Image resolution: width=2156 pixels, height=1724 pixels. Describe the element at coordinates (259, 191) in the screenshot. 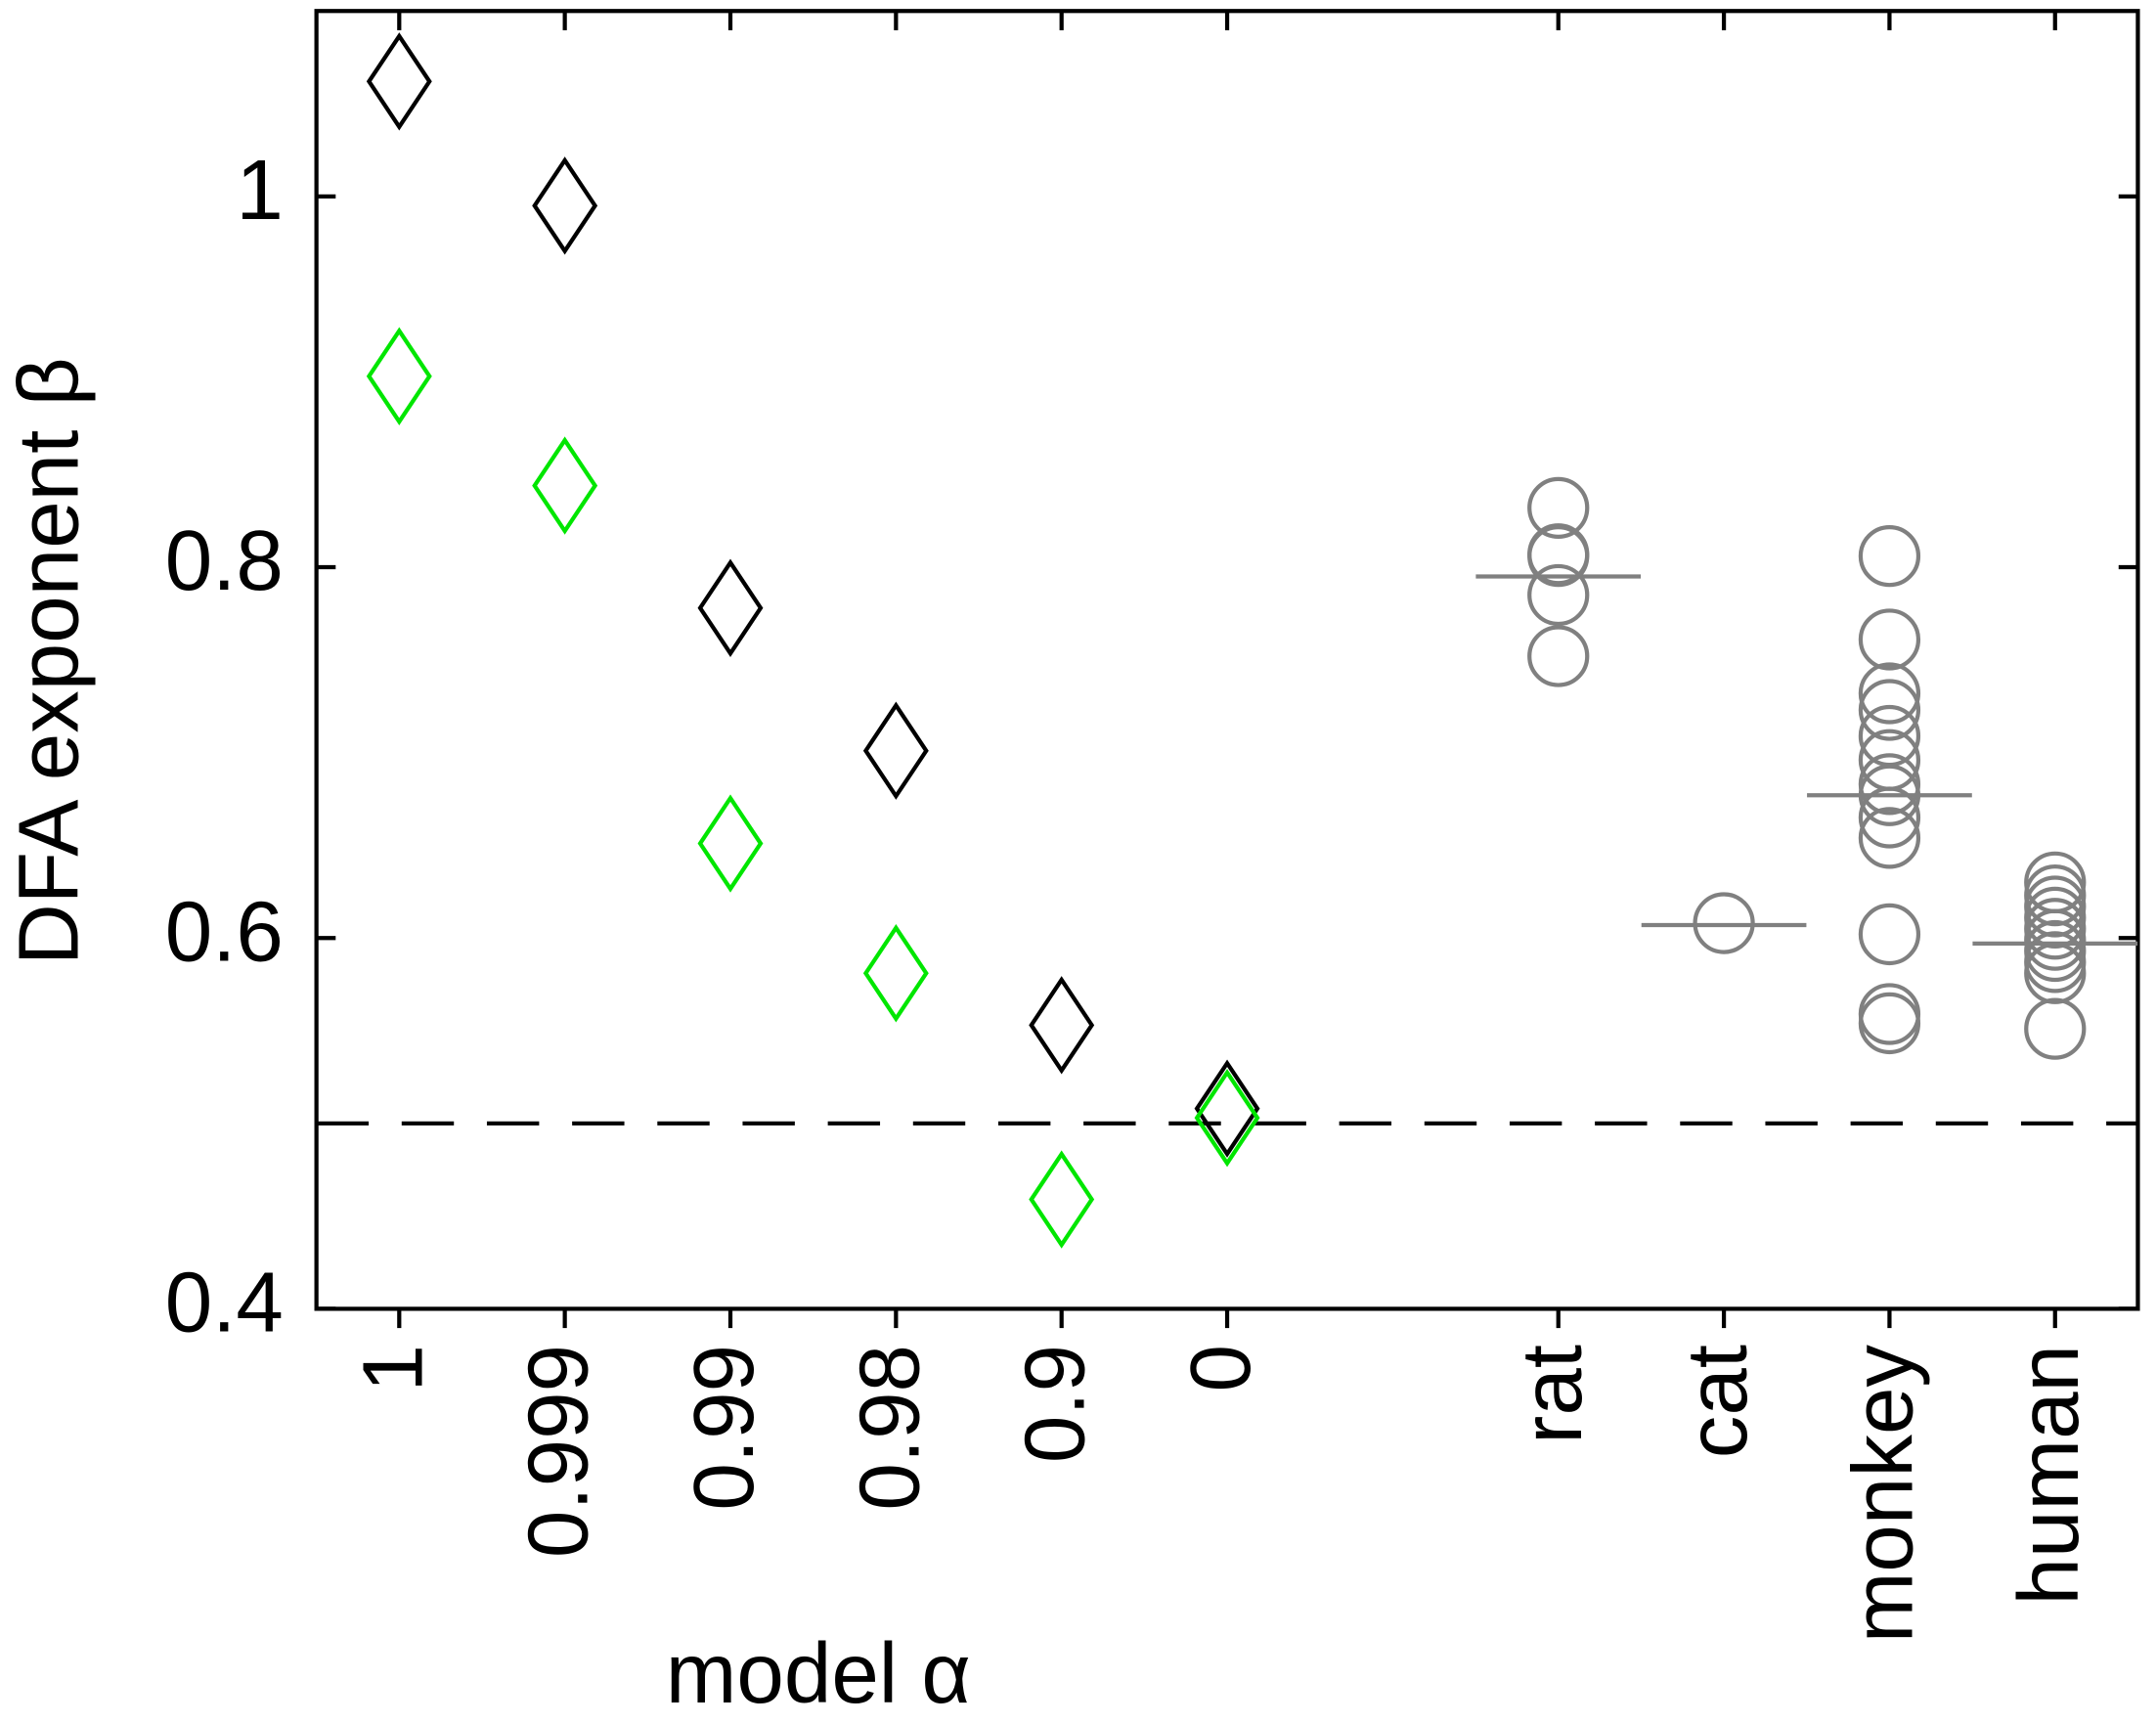

I see `y-tick-label: 1` at that location.